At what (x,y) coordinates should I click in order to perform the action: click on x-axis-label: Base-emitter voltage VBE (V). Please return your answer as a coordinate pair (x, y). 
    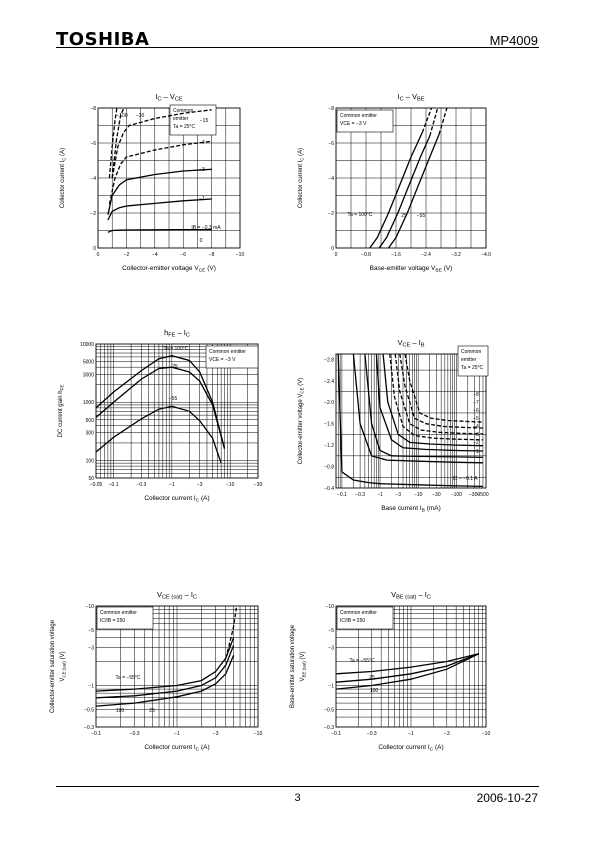
    Looking at the image, I should click on (411, 269).